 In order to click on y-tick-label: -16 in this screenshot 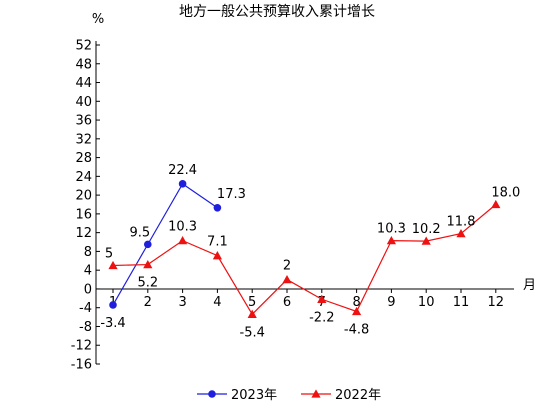, I will do `click(81, 365)`.